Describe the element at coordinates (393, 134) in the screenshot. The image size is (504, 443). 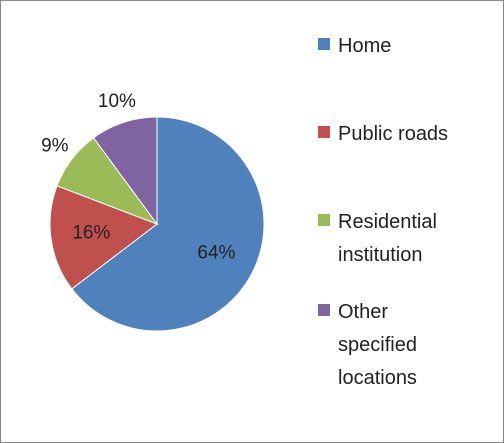
I see `legend-label: Public roads` at that location.